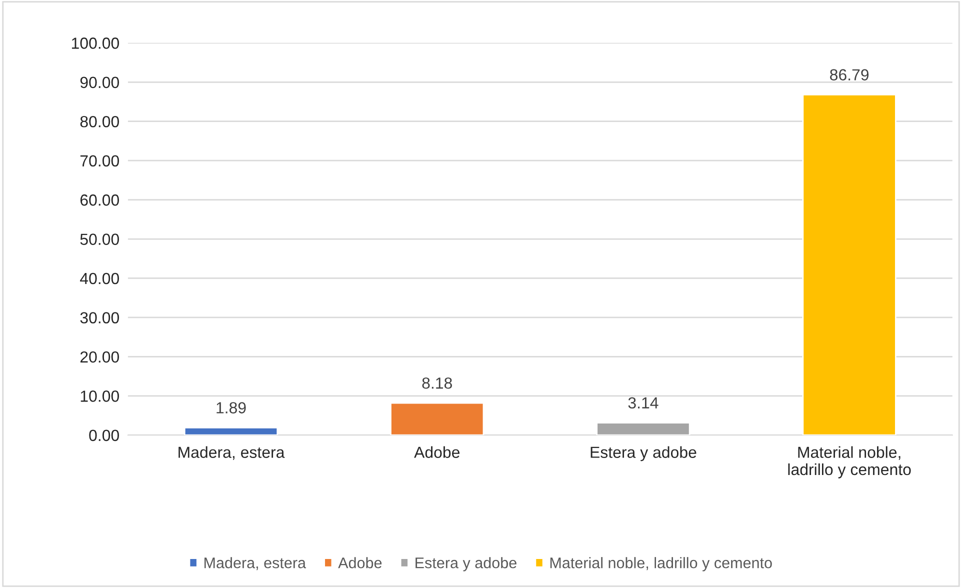 The height and width of the screenshot is (588, 962). I want to click on data-label: 86.79, so click(849, 74).